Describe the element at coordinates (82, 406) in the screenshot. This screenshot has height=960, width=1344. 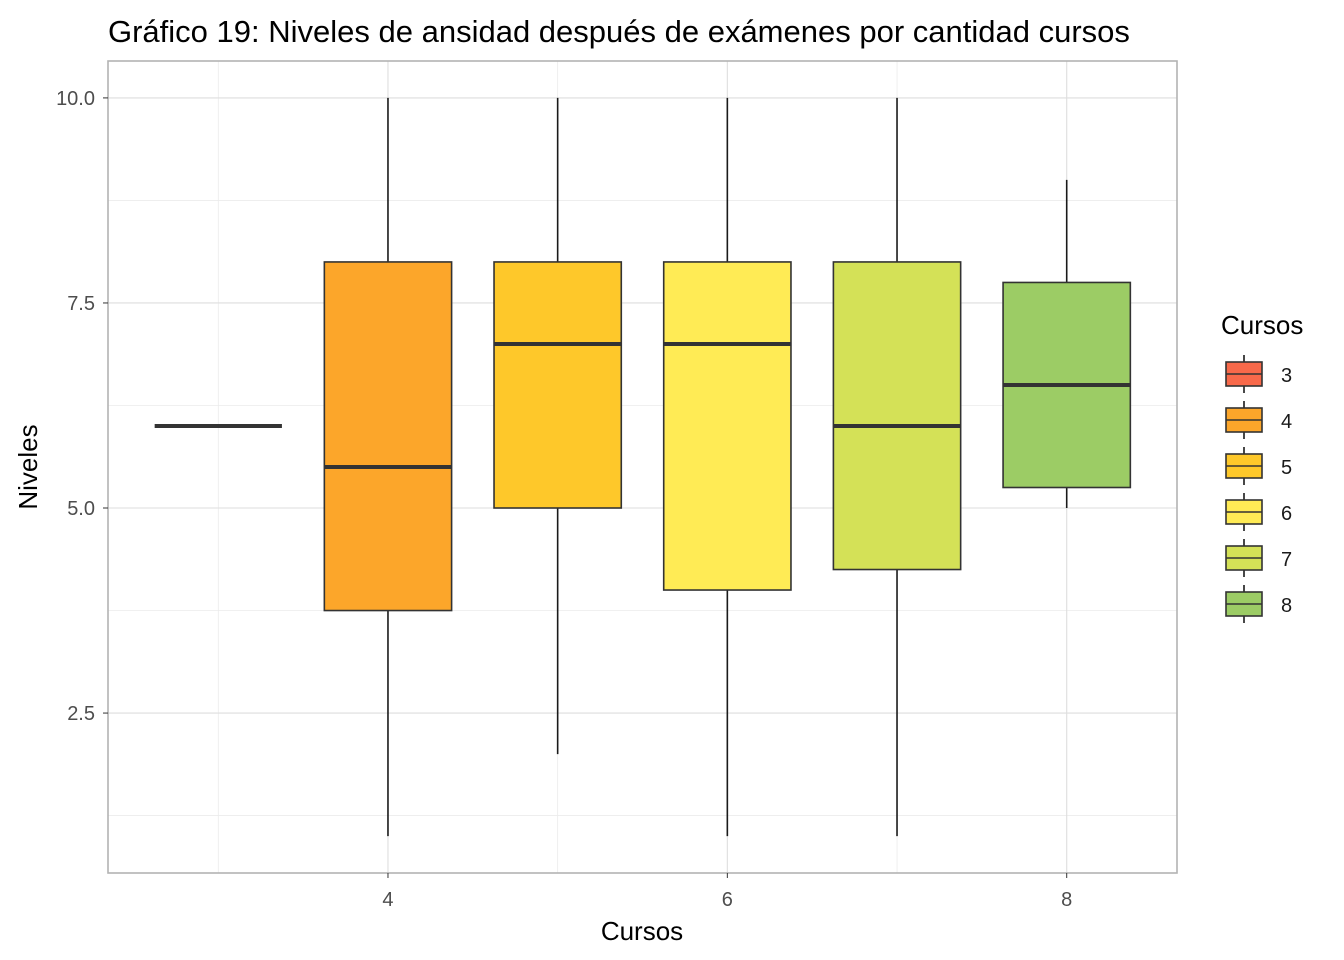
I see `y-axis-ticks: 2.5 5.0 7.5 10.0` at that location.